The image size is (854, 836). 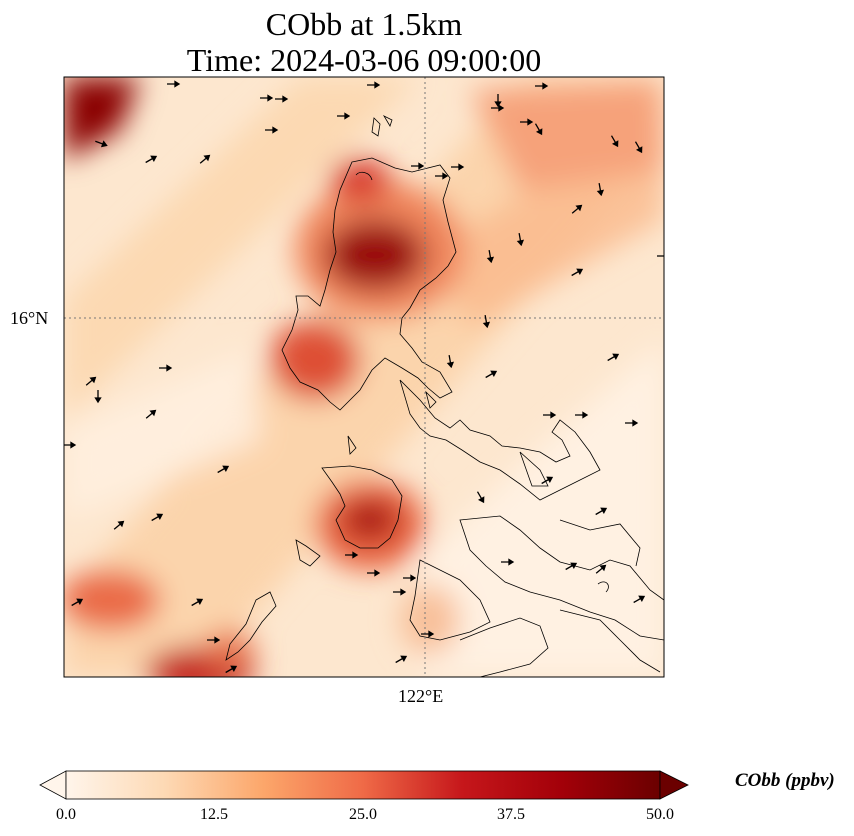 I want to click on chart-title: CObb at 1.5km, so click(x=364, y=24).